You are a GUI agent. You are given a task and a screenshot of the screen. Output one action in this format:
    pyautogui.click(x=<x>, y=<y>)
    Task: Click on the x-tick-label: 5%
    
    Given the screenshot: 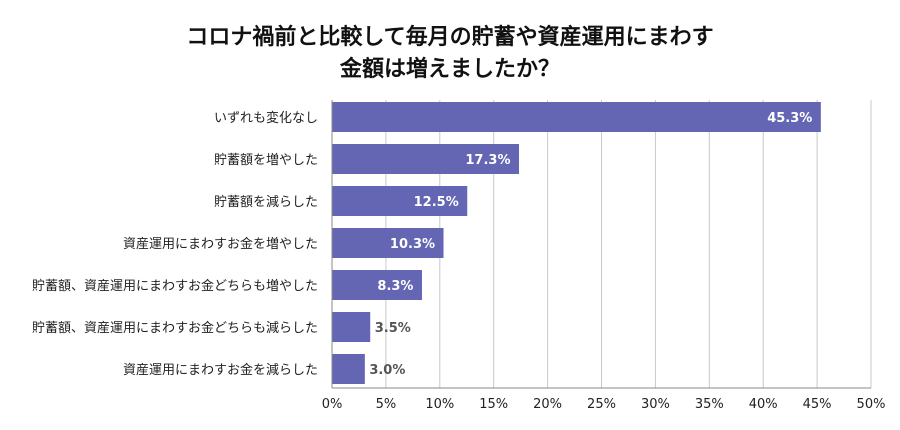 What is the action you would take?
    pyautogui.click(x=386, y=404)
    